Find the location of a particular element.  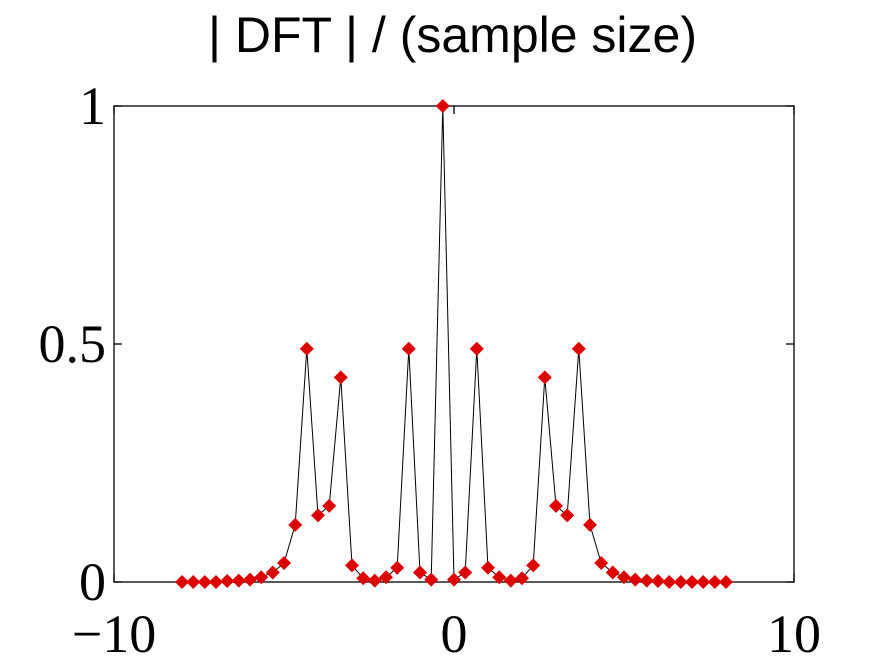

x-tick-label: 10 is located at coordinates (794, 631).